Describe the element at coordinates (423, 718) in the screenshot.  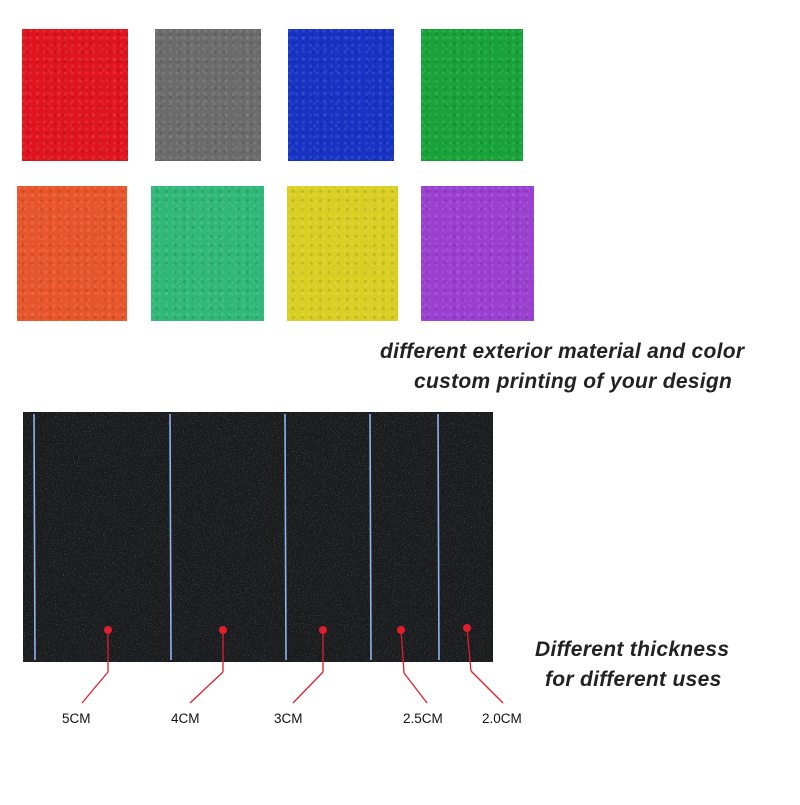
I see `thickness-label-2-5cm: 2.5CM` at that location.